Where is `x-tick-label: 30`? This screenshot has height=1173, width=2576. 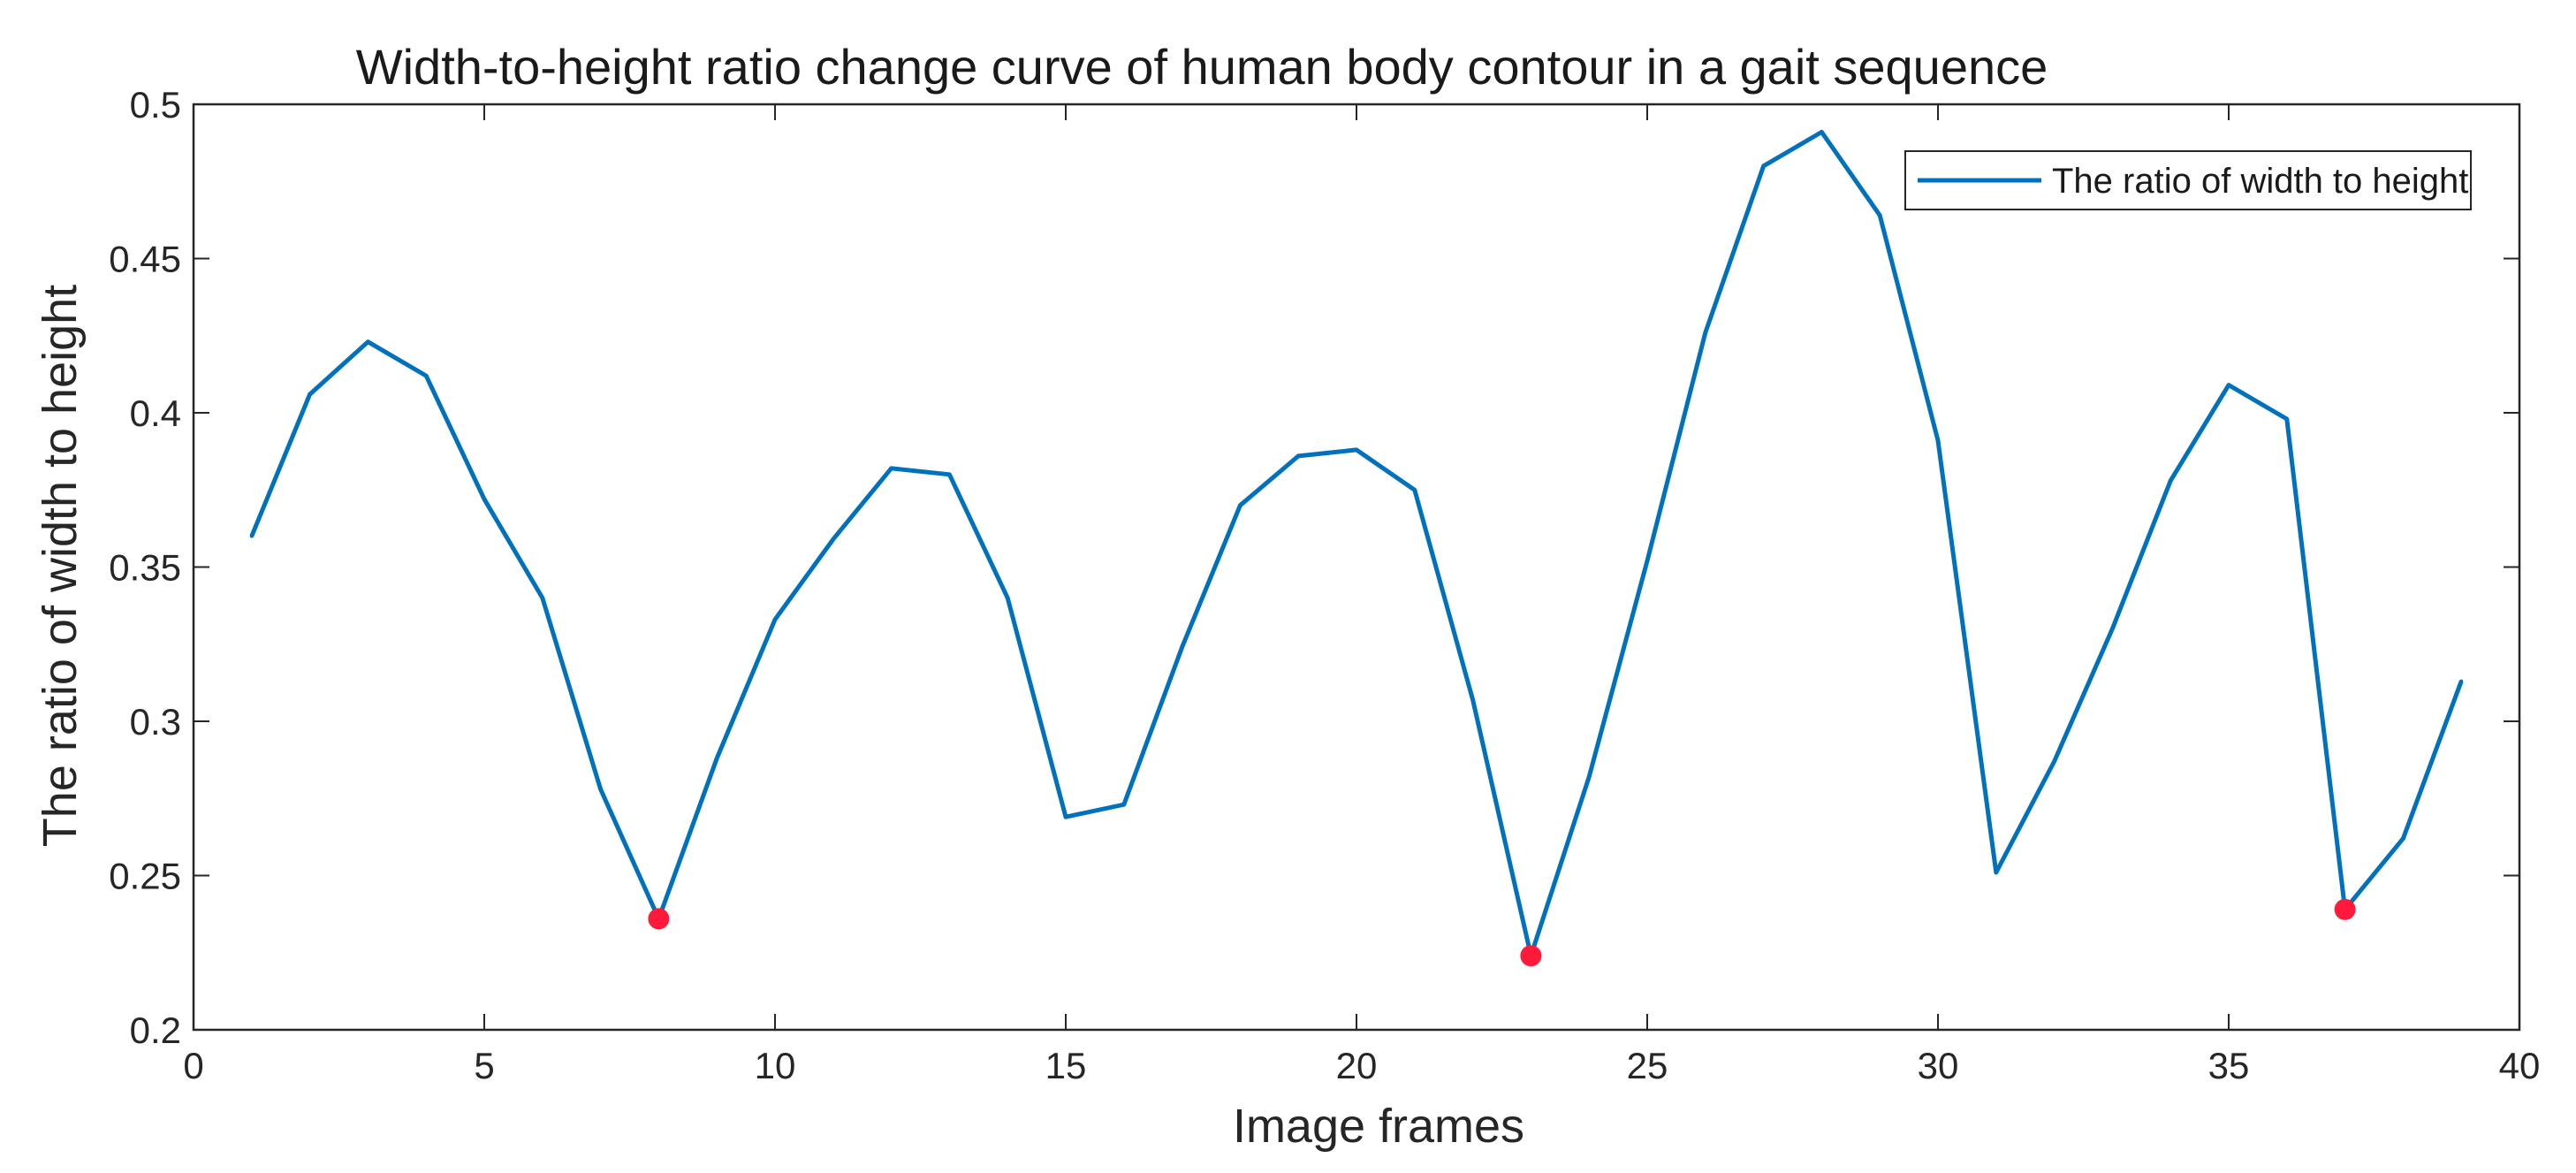 x-tick-label: 30 is located at coordinates (1938, 1065).